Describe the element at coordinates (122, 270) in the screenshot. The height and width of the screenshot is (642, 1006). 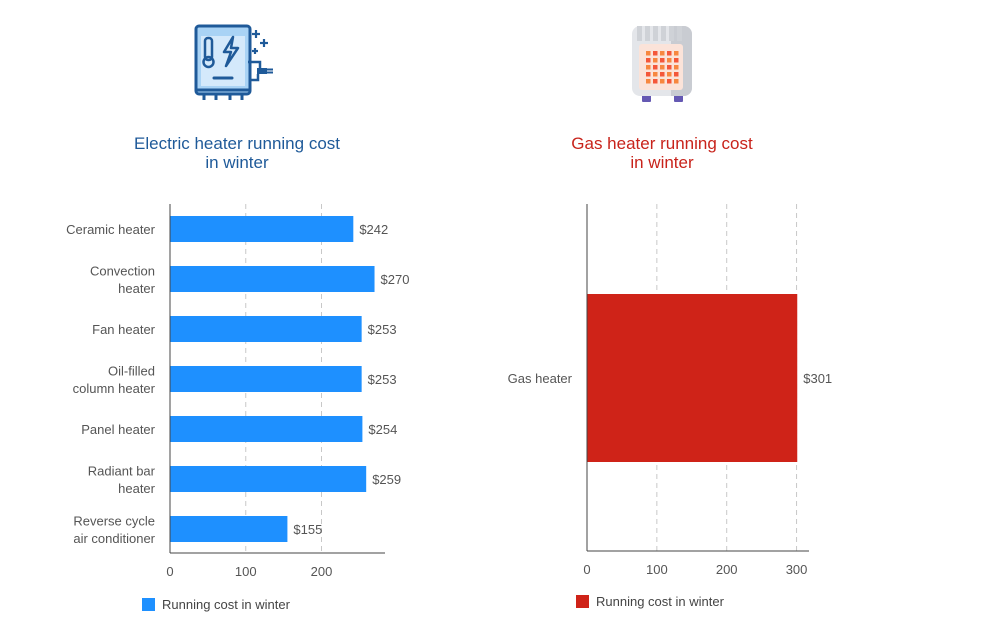
I see `electric-category-label: Convection` at that location.